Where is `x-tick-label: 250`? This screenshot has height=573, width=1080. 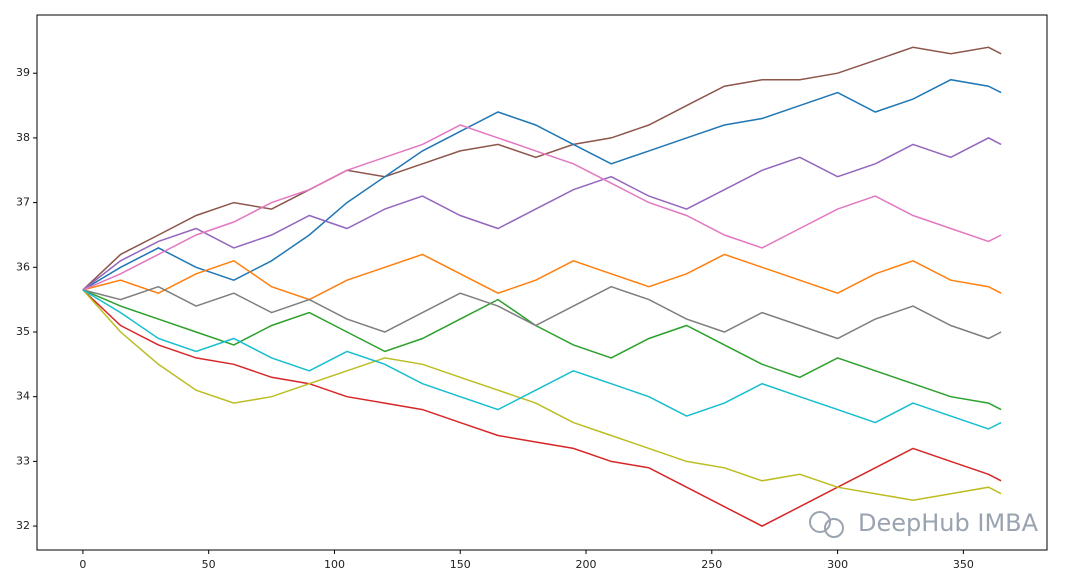
x-tick-label: 250 is located at coordinates (711, 564).